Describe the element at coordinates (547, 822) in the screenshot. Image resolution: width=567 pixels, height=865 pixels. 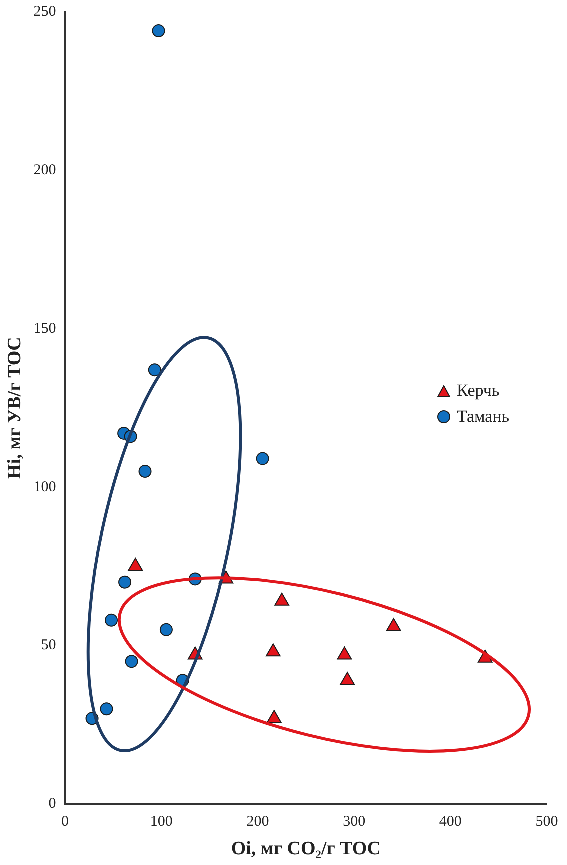
I see `x-tick-label: 500` at that location.